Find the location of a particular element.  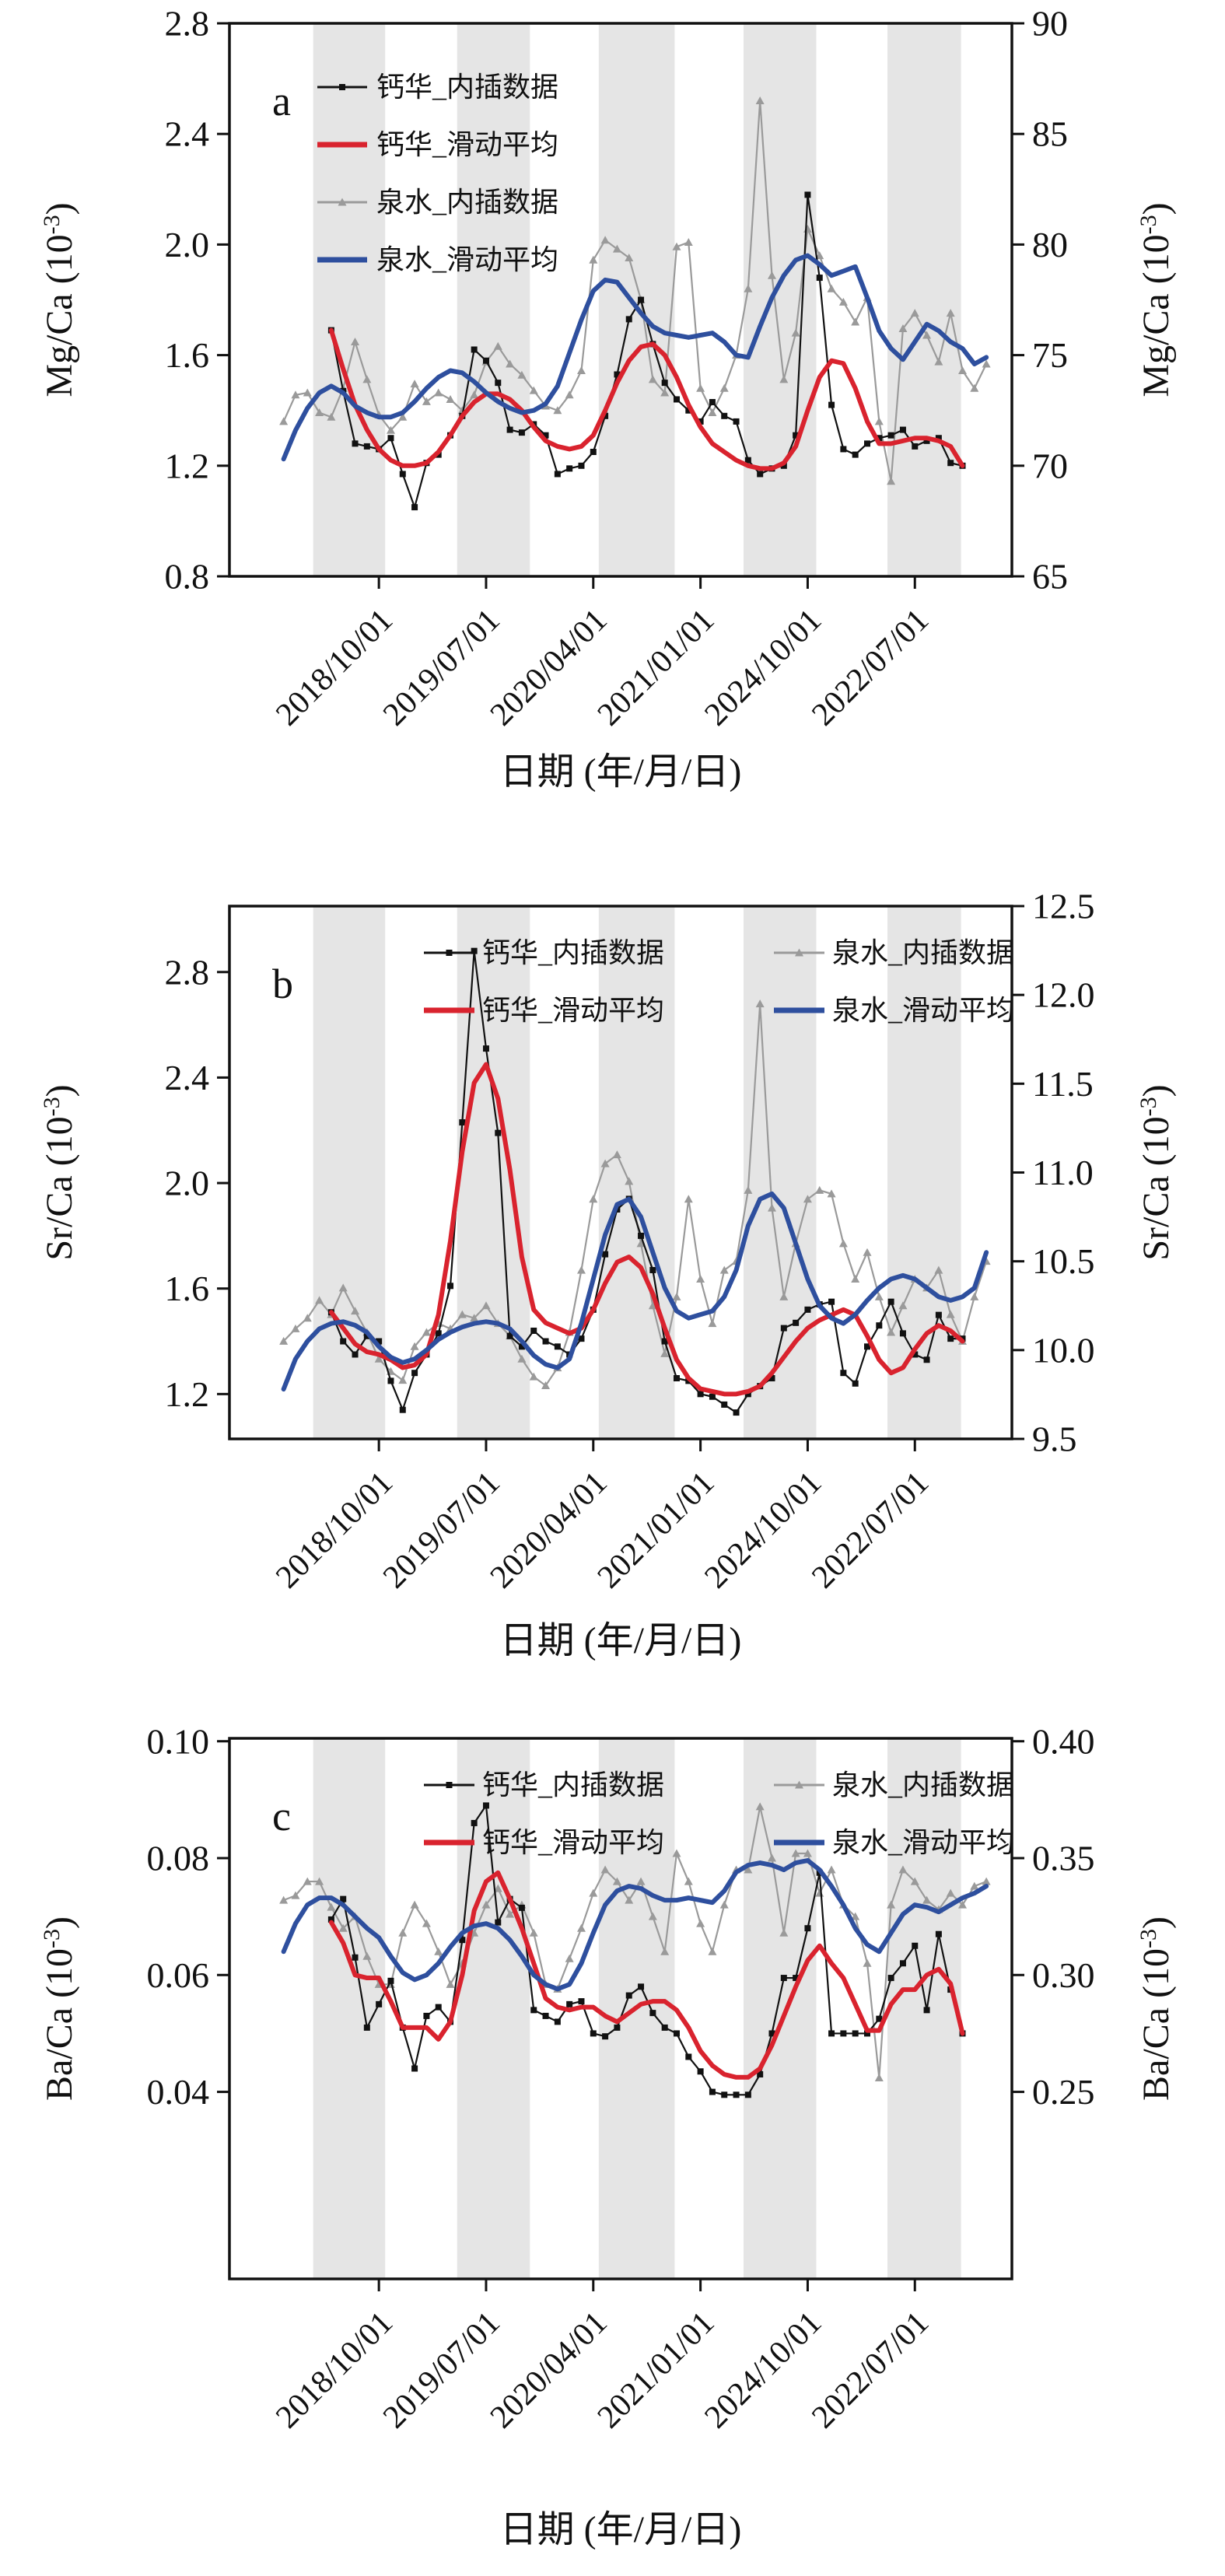

y-tick-label-left: 1.6 is located at coordinates (187, 1289).